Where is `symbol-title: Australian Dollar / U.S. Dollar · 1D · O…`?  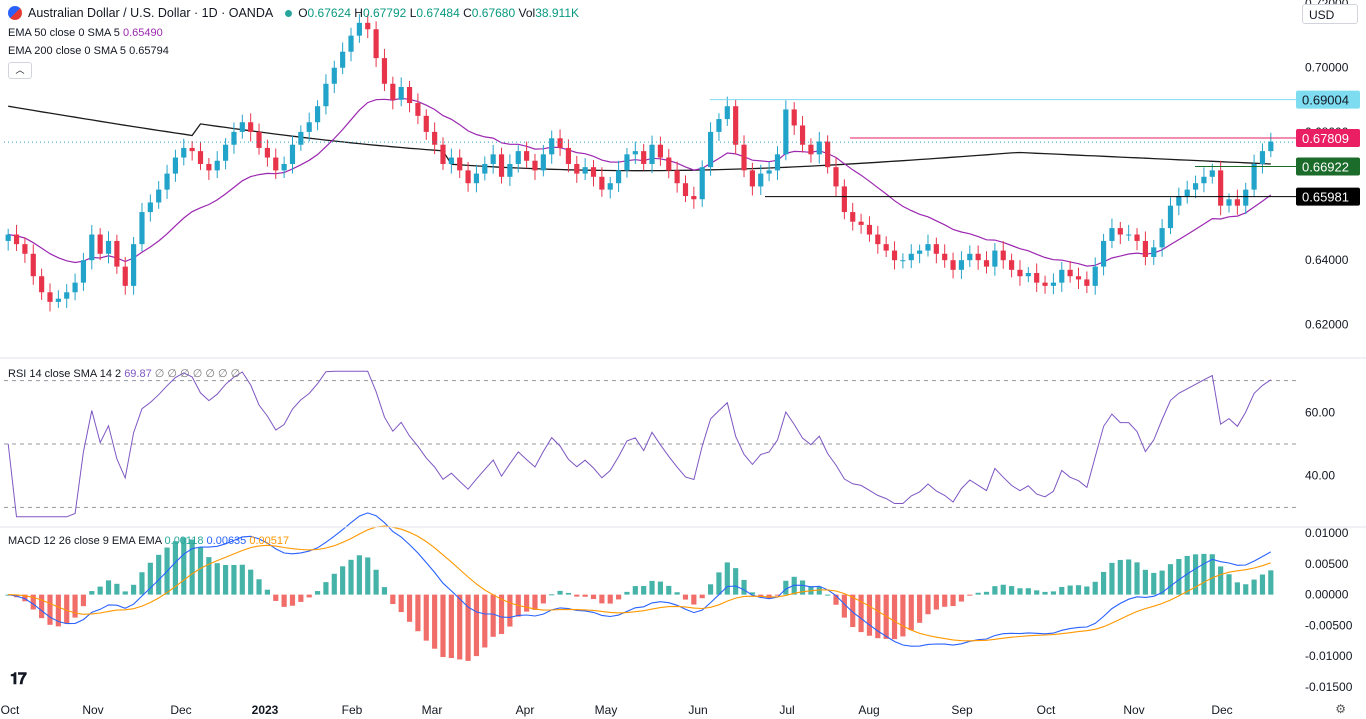
symbol-title: Australian Dollar / U.S. Dollar · 1D · O… is located at coordinates (151, 13).